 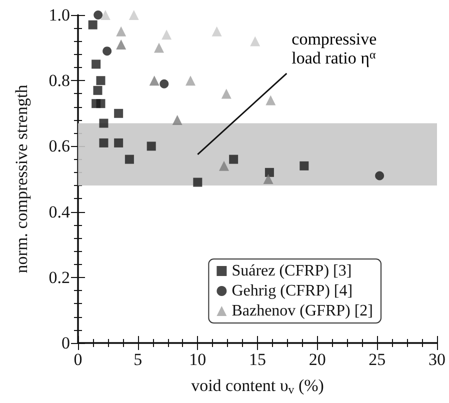 I want to click on y-axis-title: norm. compressive strength, so click(x=21, y=179).